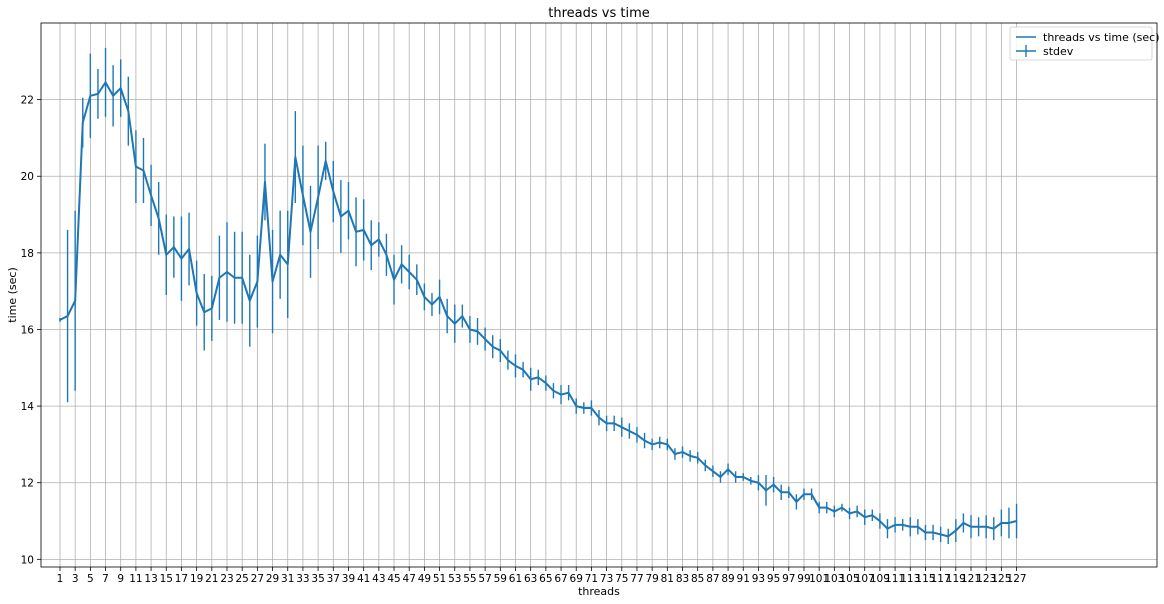  Describe the element at coordinates (120, 579) in the screenshot. I see `x-tick-label: 9` at that location.